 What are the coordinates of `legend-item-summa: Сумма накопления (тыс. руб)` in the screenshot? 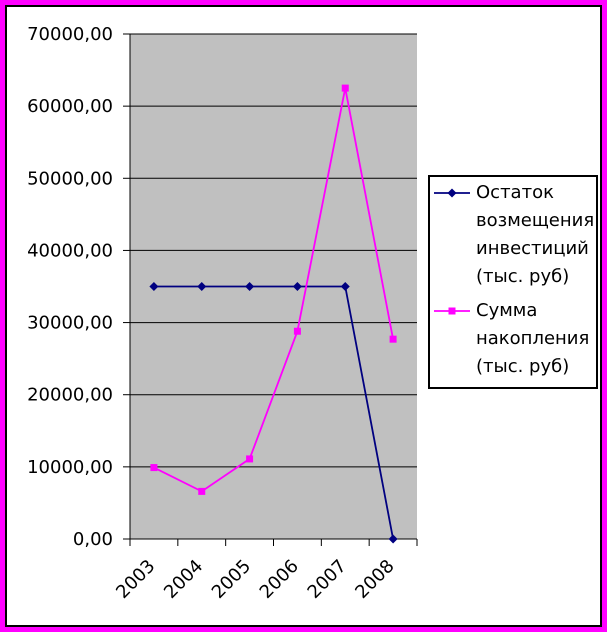 It's located at (515, 339).